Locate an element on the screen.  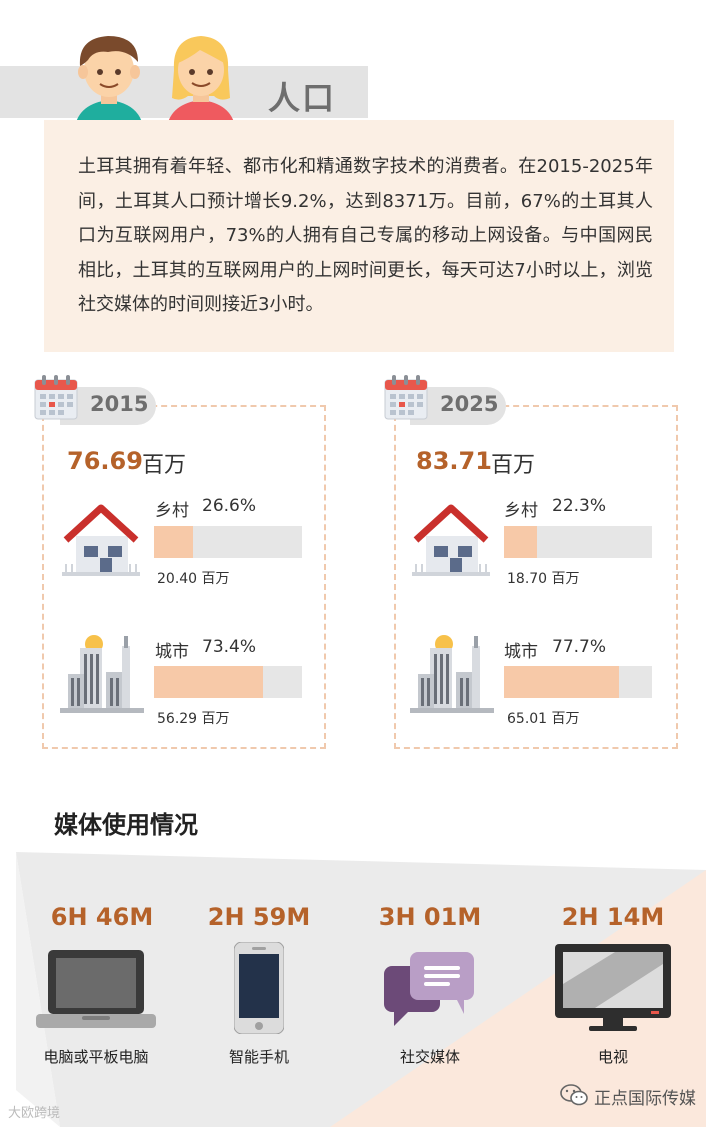
urban-bar-2025 is located at coordinates (578, 682).